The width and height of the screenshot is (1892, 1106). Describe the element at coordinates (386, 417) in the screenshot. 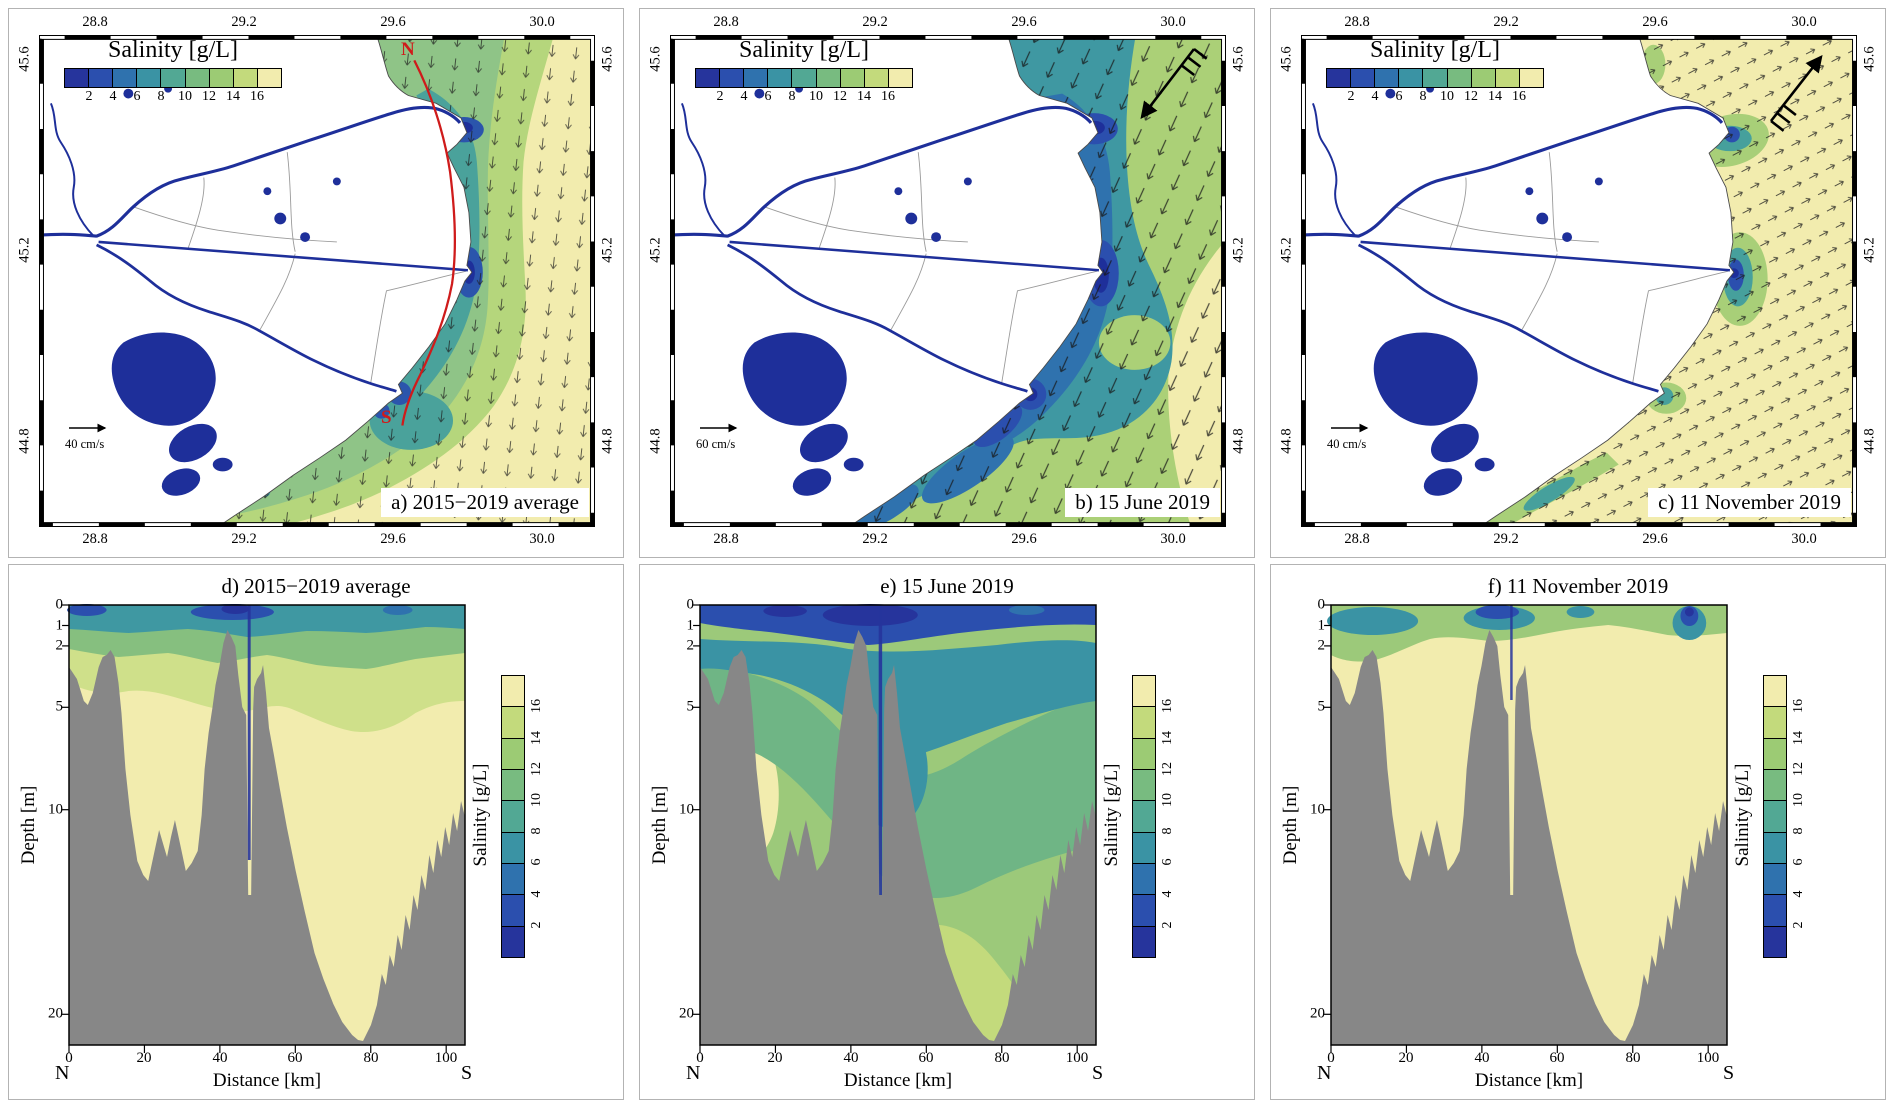

I see `transect-south-label: S` at that location.